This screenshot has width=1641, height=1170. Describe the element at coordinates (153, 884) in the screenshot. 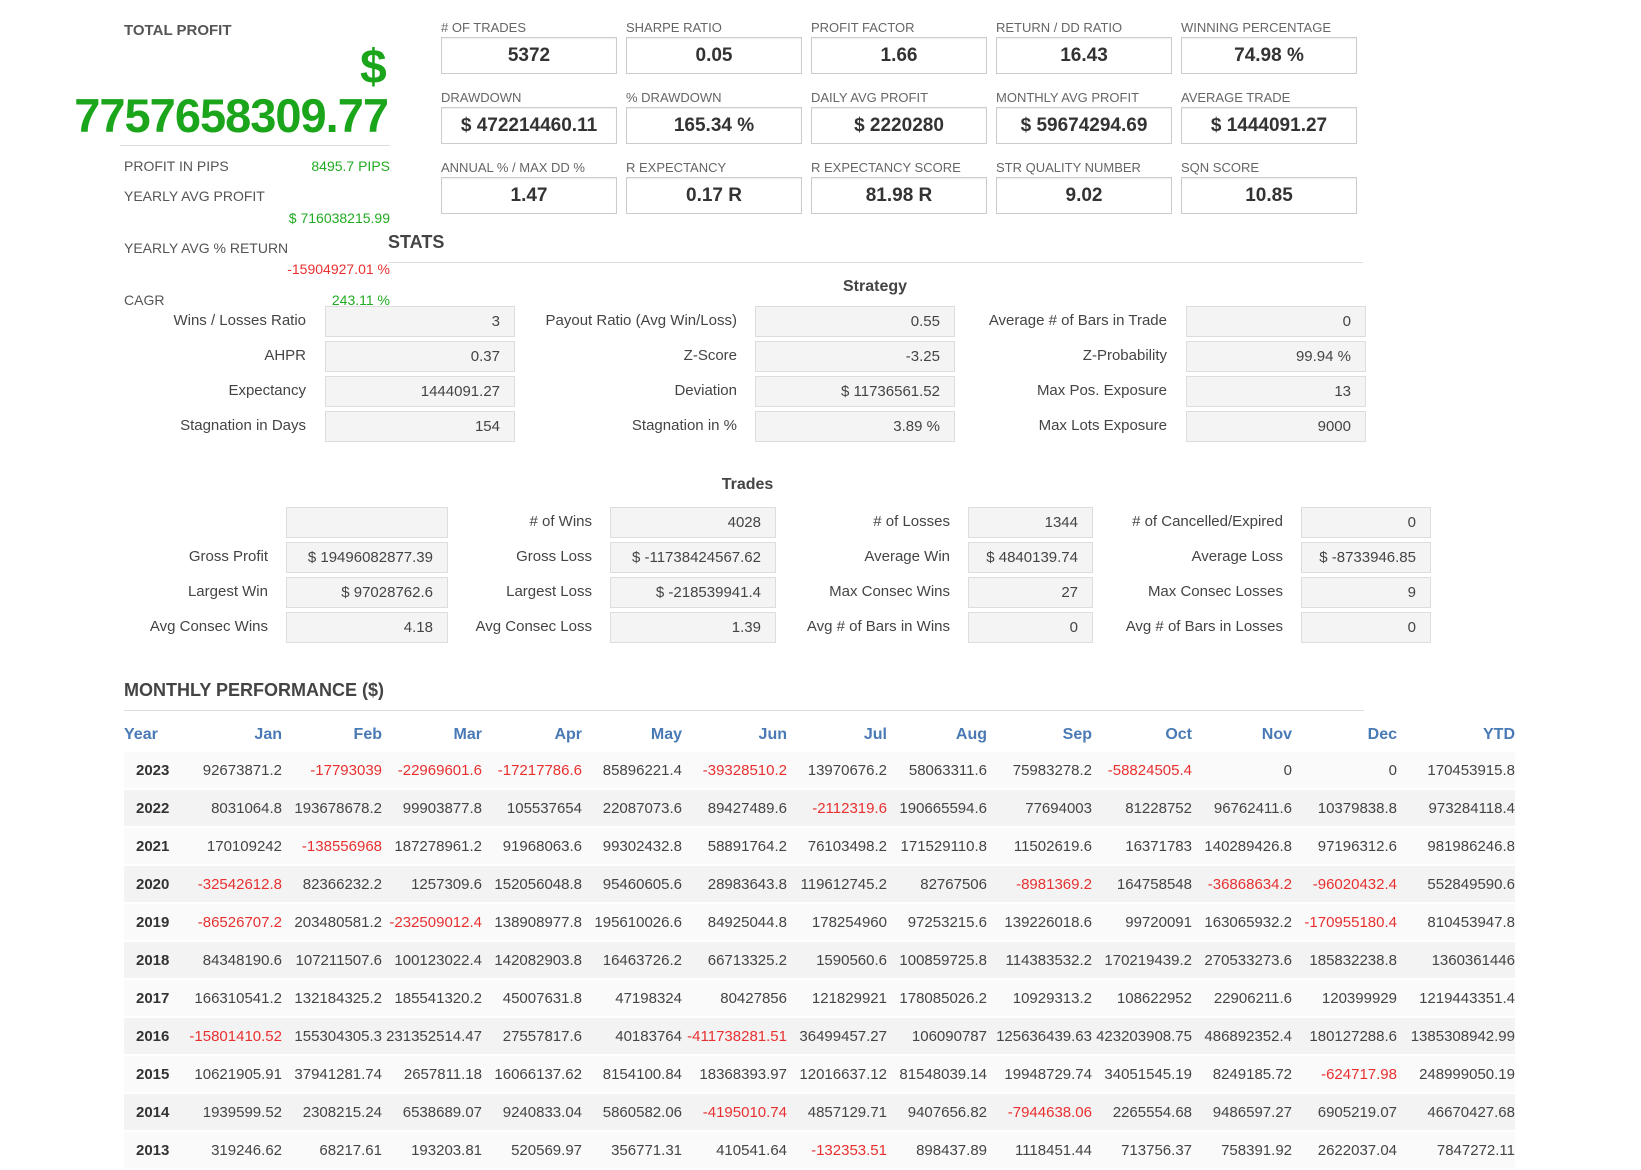

I see `year-cell: 2020` at that location.